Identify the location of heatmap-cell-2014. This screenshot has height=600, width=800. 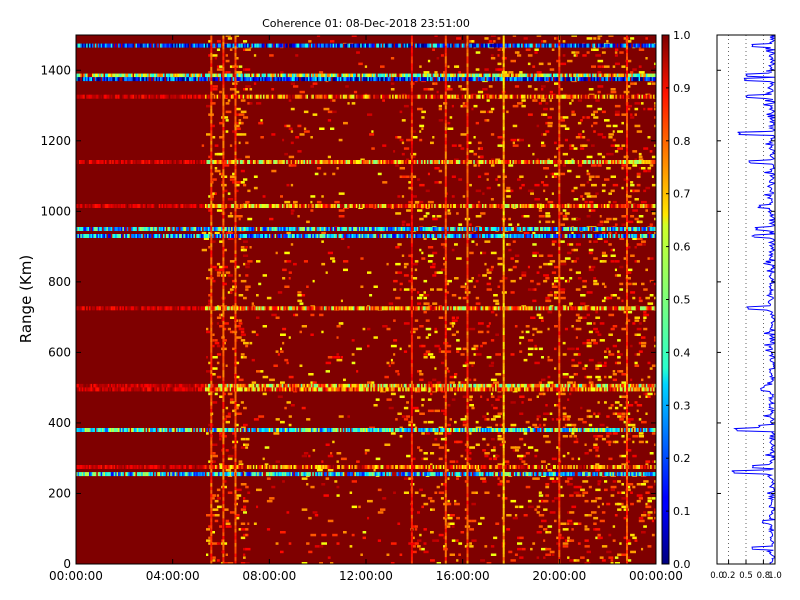
(579, 363).